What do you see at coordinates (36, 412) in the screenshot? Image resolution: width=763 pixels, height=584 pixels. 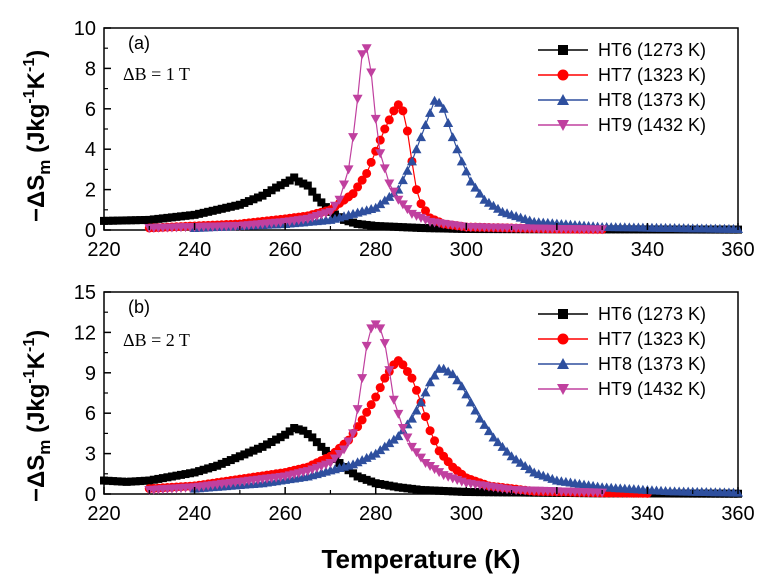 I see `y-label-units: (Jkg` at bounding box center [36, 412].